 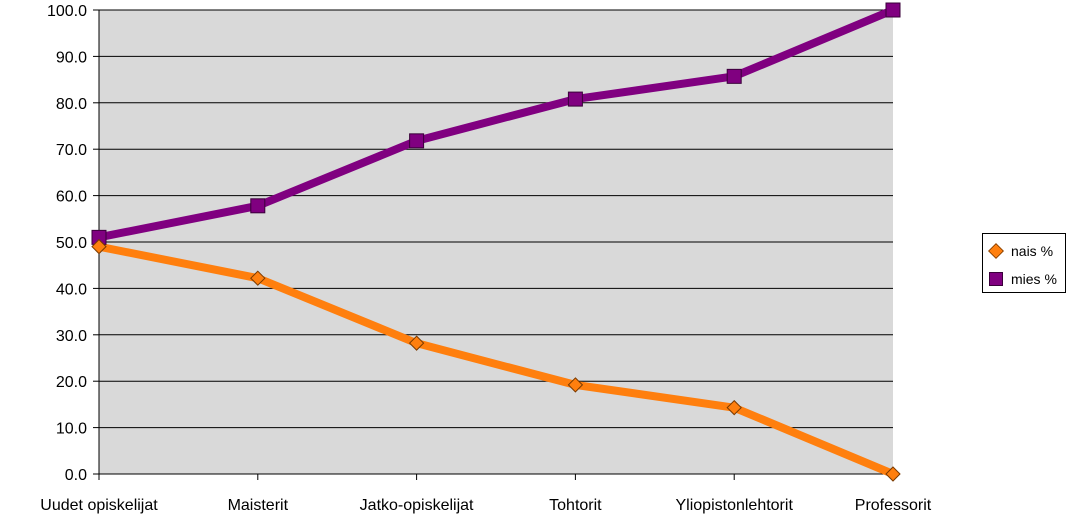 What do you see at coordinates (67, 11) in the screenshot?
I see `y-tick-label: 100.0` at bounding box center [67, 11].